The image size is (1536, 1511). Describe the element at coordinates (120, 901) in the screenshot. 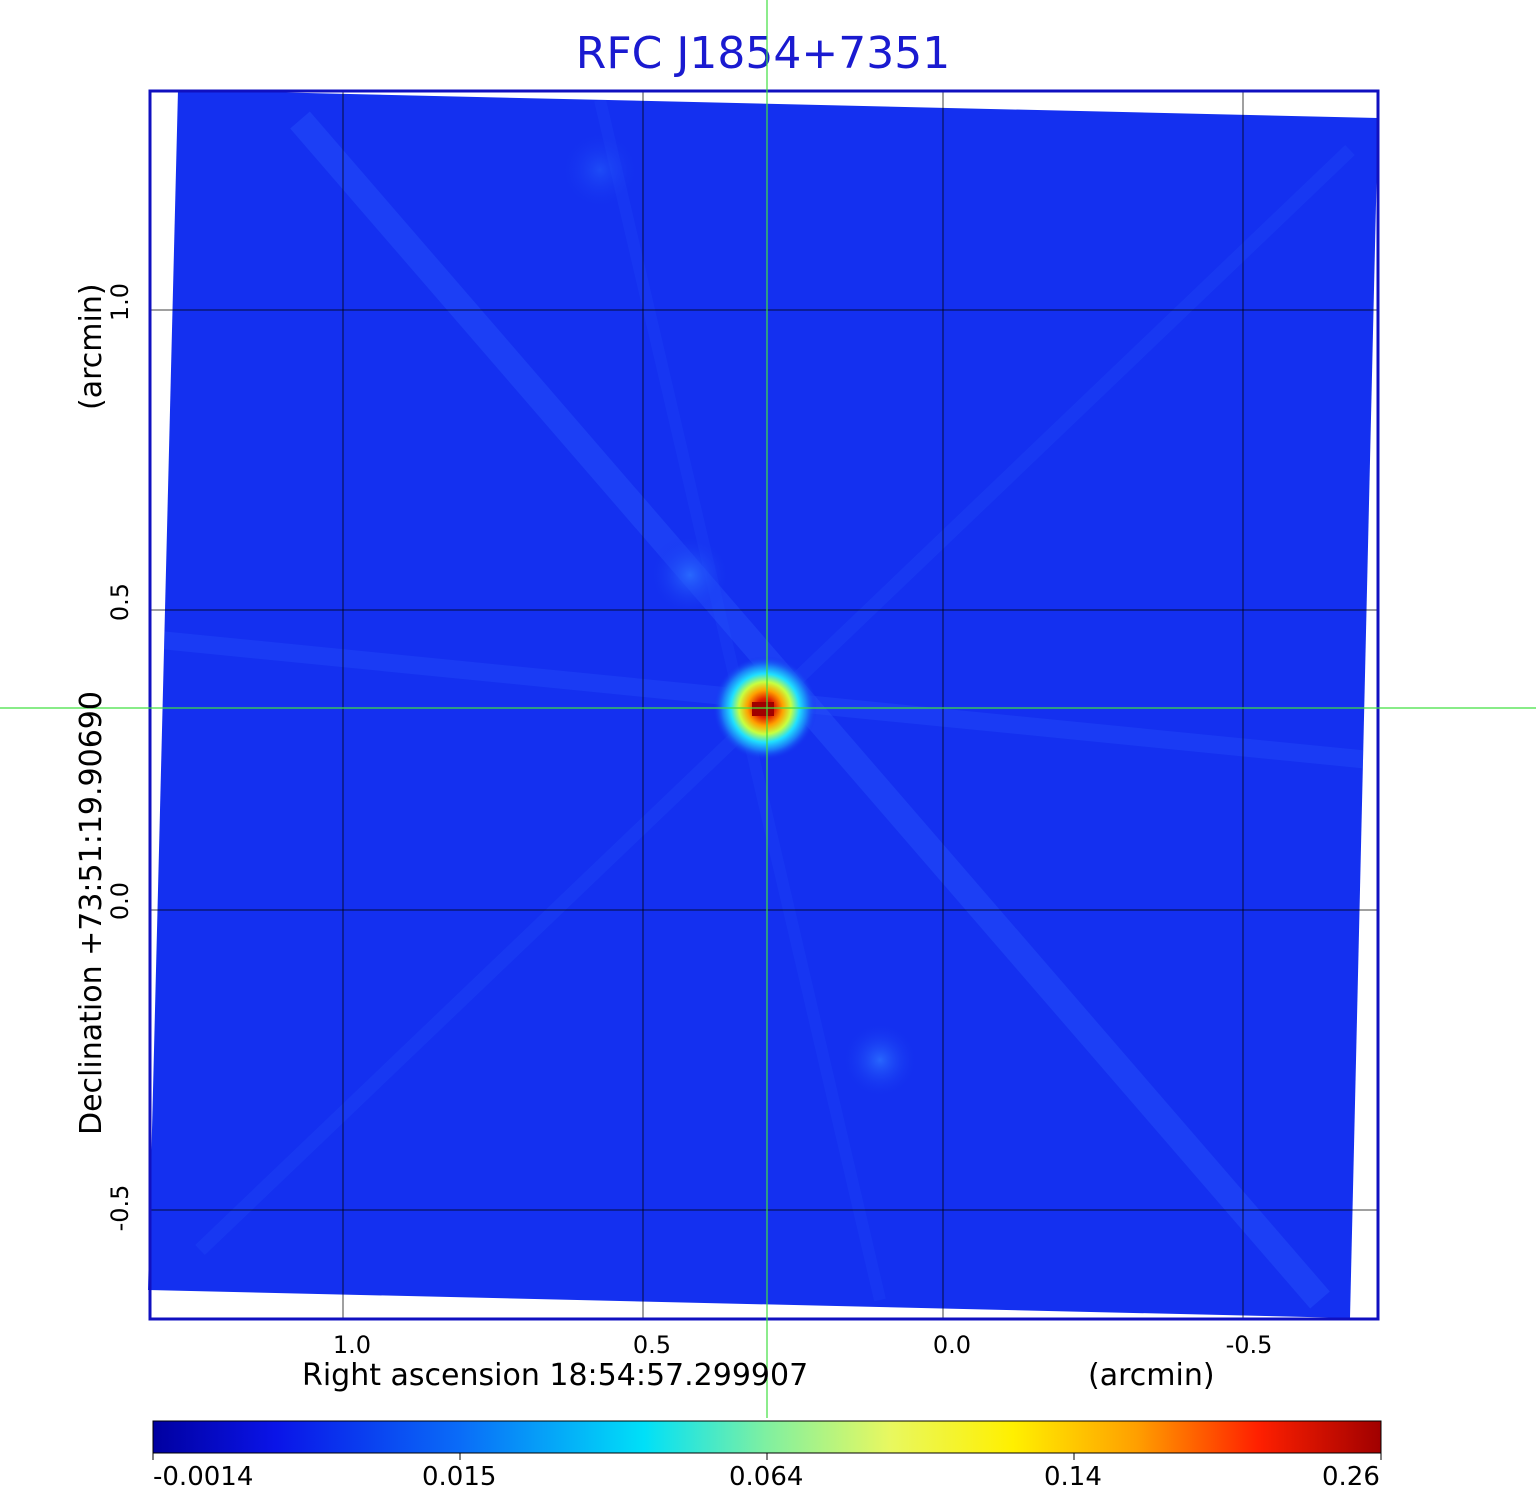

I see `y-tick-label: 0.0` at that location.